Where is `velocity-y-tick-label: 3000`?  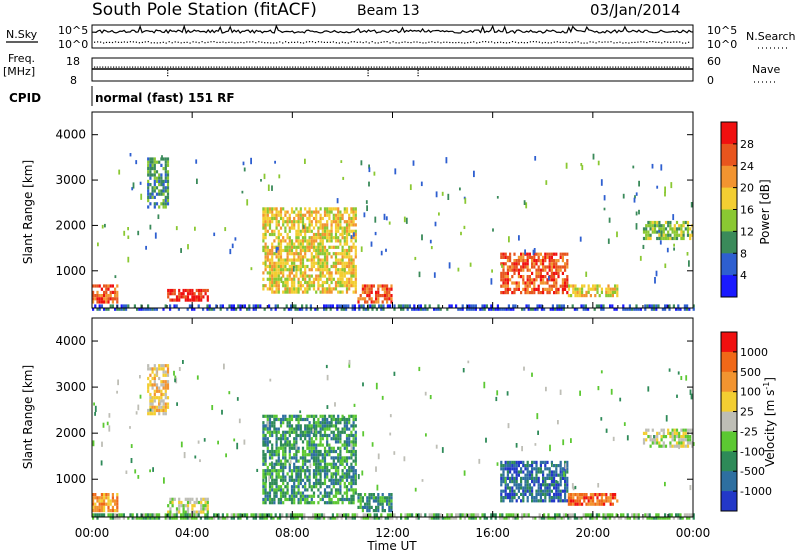 velocity-y-tick-label: 3000 is located at coordinates (70, 387).